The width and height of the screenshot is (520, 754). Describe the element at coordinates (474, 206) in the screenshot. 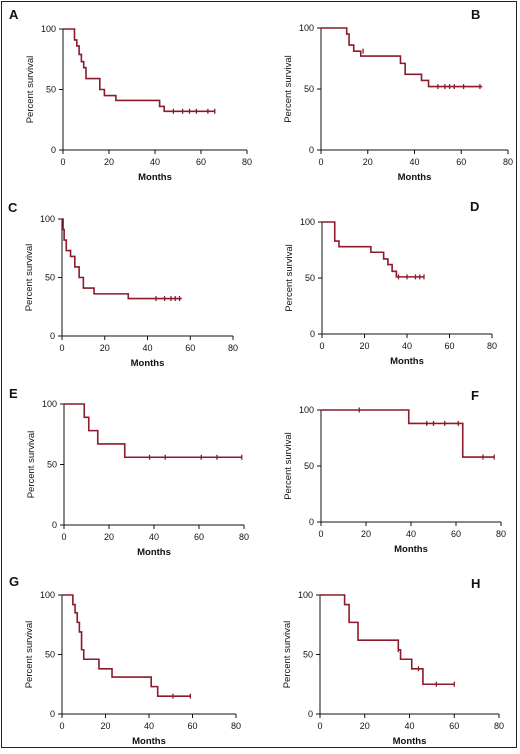

I see `panel-label-d: D` at that location.